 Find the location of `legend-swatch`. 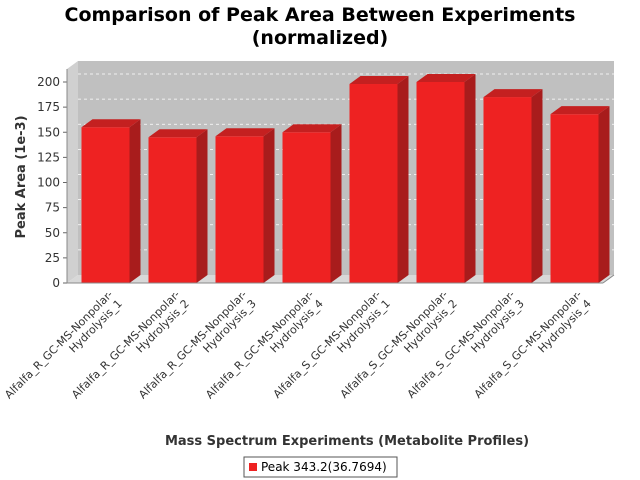

legend-swatch is located at coordinates (253, 467).